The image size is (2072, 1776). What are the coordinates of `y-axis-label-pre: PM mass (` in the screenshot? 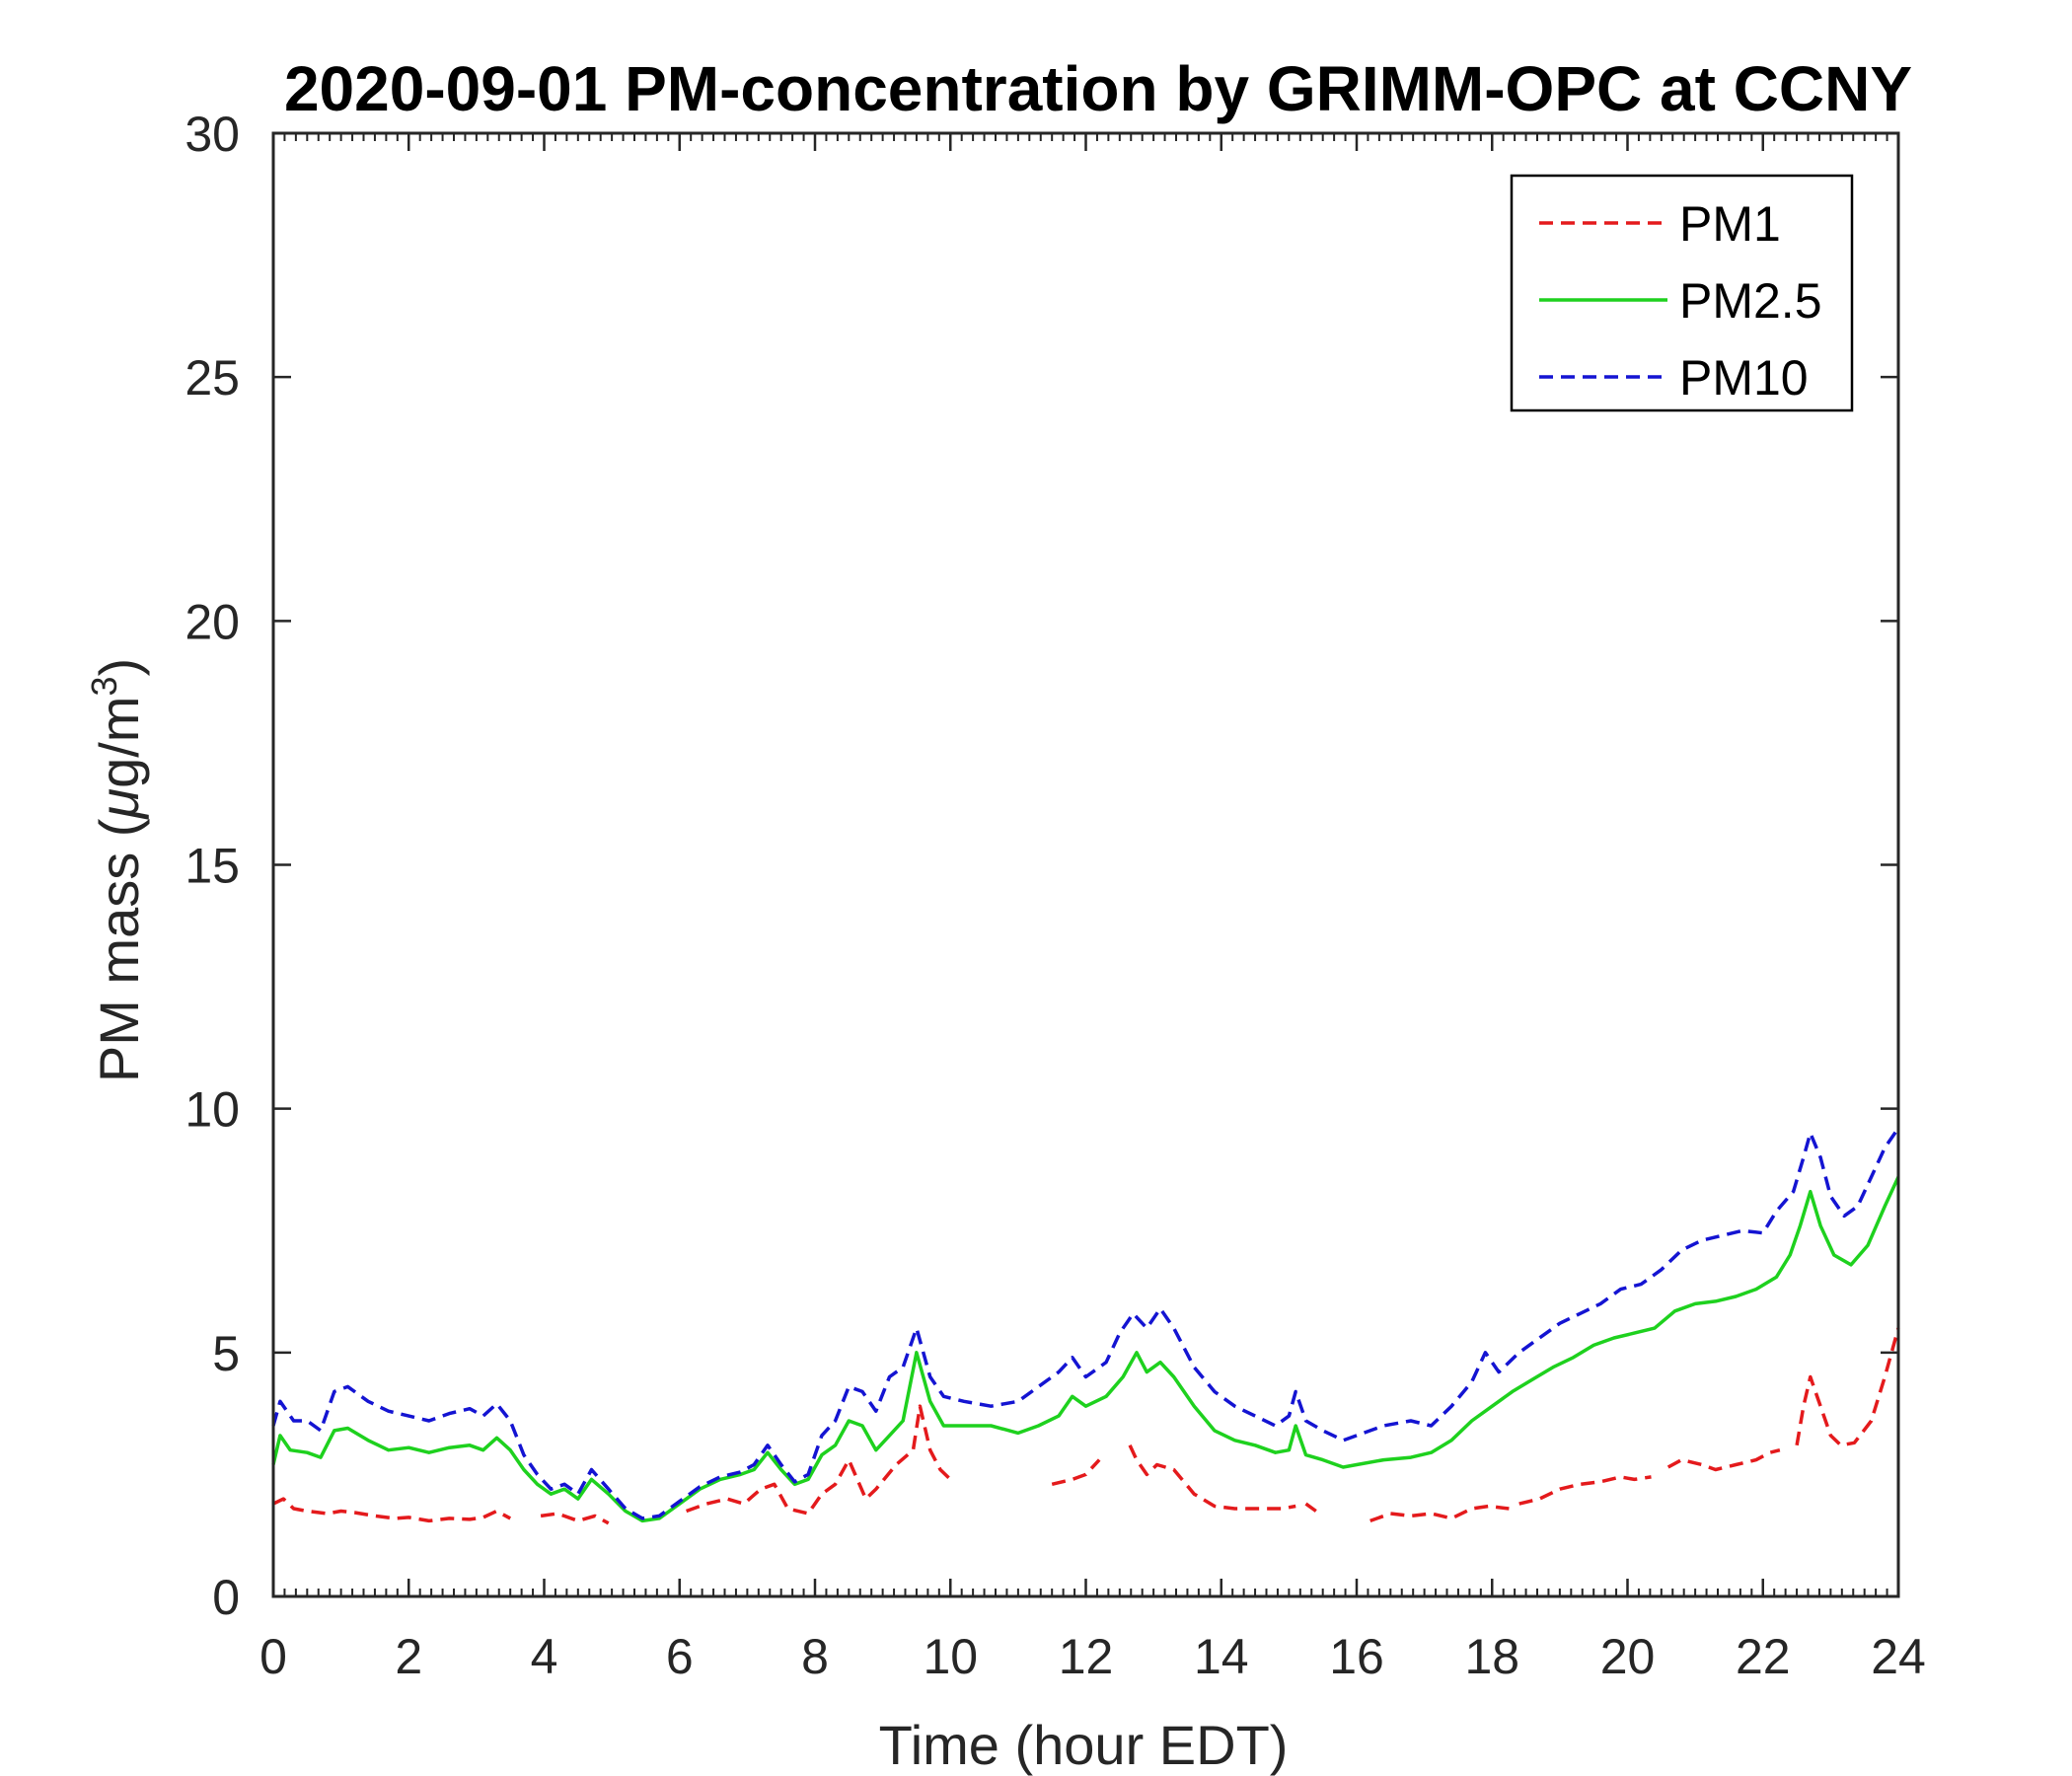 It's located at (119, 950).